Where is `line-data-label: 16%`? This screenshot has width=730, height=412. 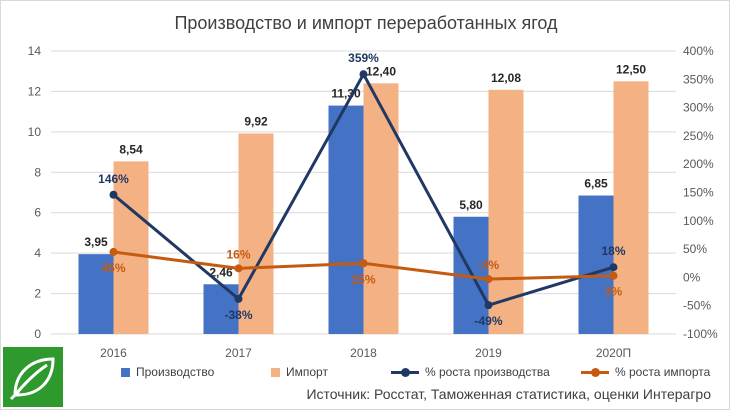 line-data-label: 16% is located at coordinates (238, 254).